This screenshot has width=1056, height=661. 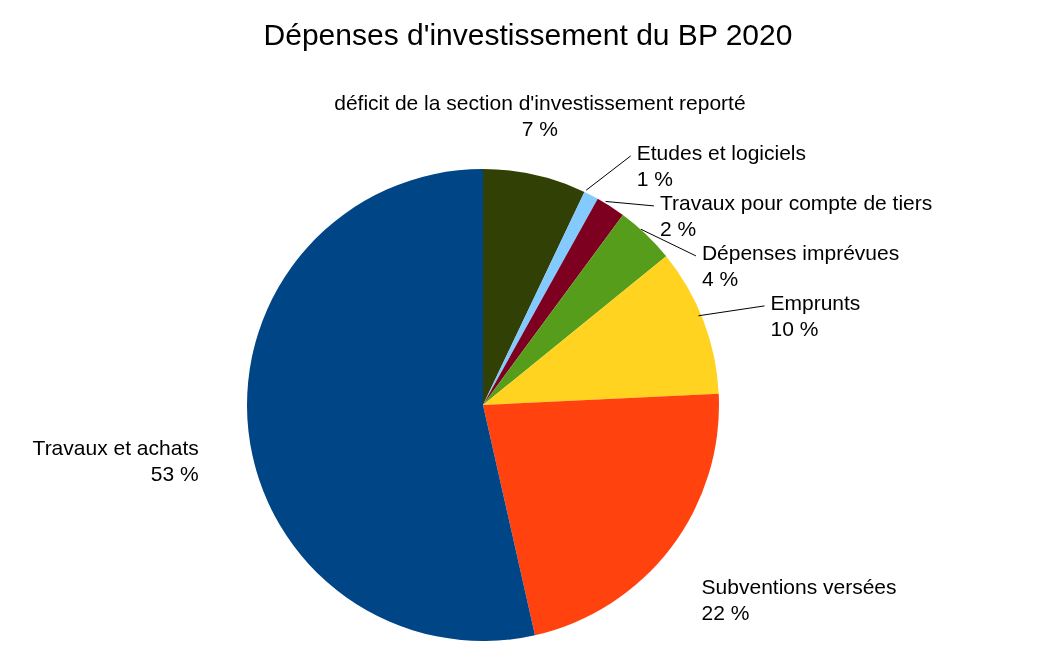 I want to click on data-label: 53 %, so click(x=174, y=474).